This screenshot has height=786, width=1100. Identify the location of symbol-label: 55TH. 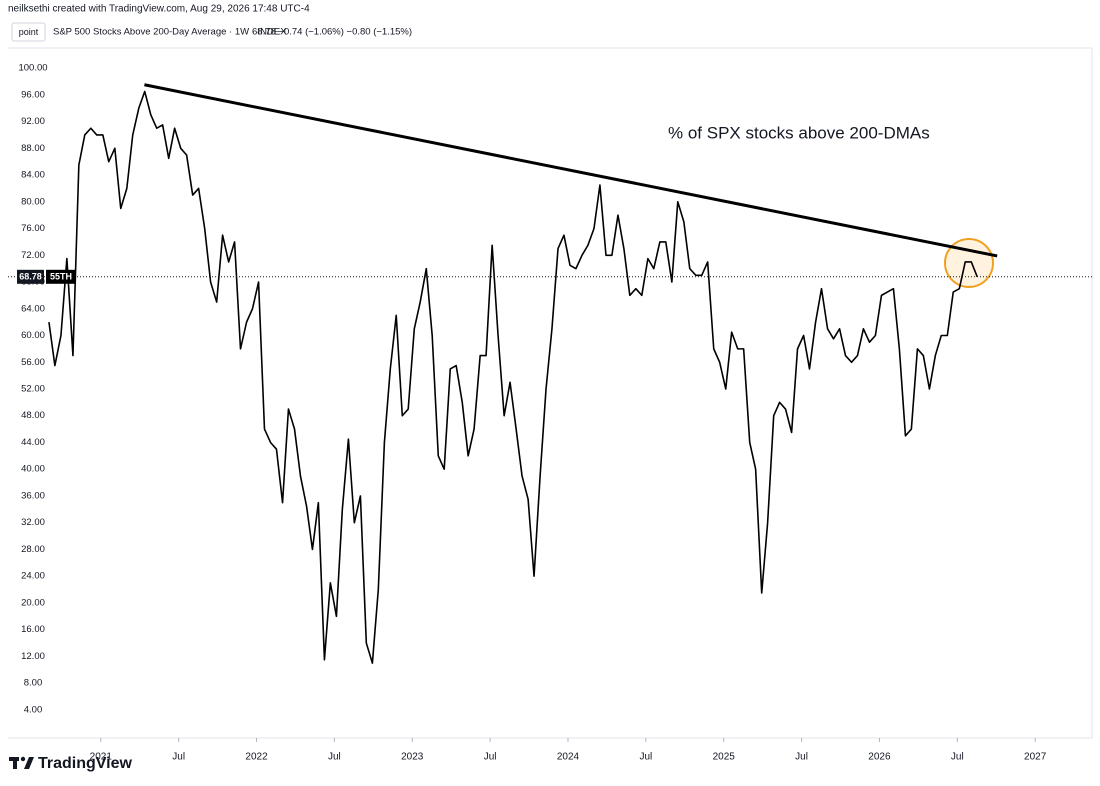
(61, 277).